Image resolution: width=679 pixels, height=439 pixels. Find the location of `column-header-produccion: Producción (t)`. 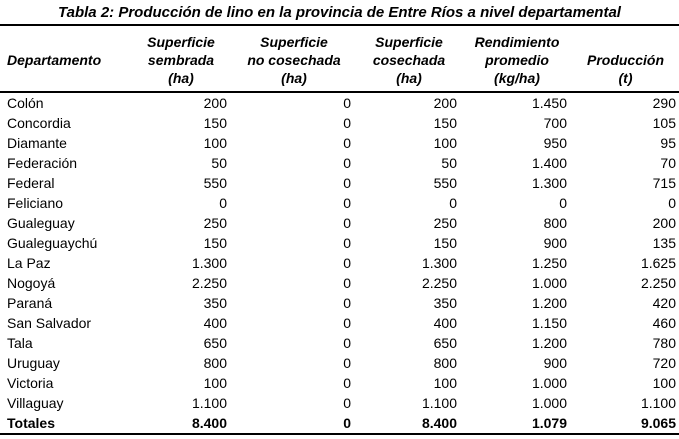

column-header-produccion: Producción (t) is located at coordinates (625, 59).